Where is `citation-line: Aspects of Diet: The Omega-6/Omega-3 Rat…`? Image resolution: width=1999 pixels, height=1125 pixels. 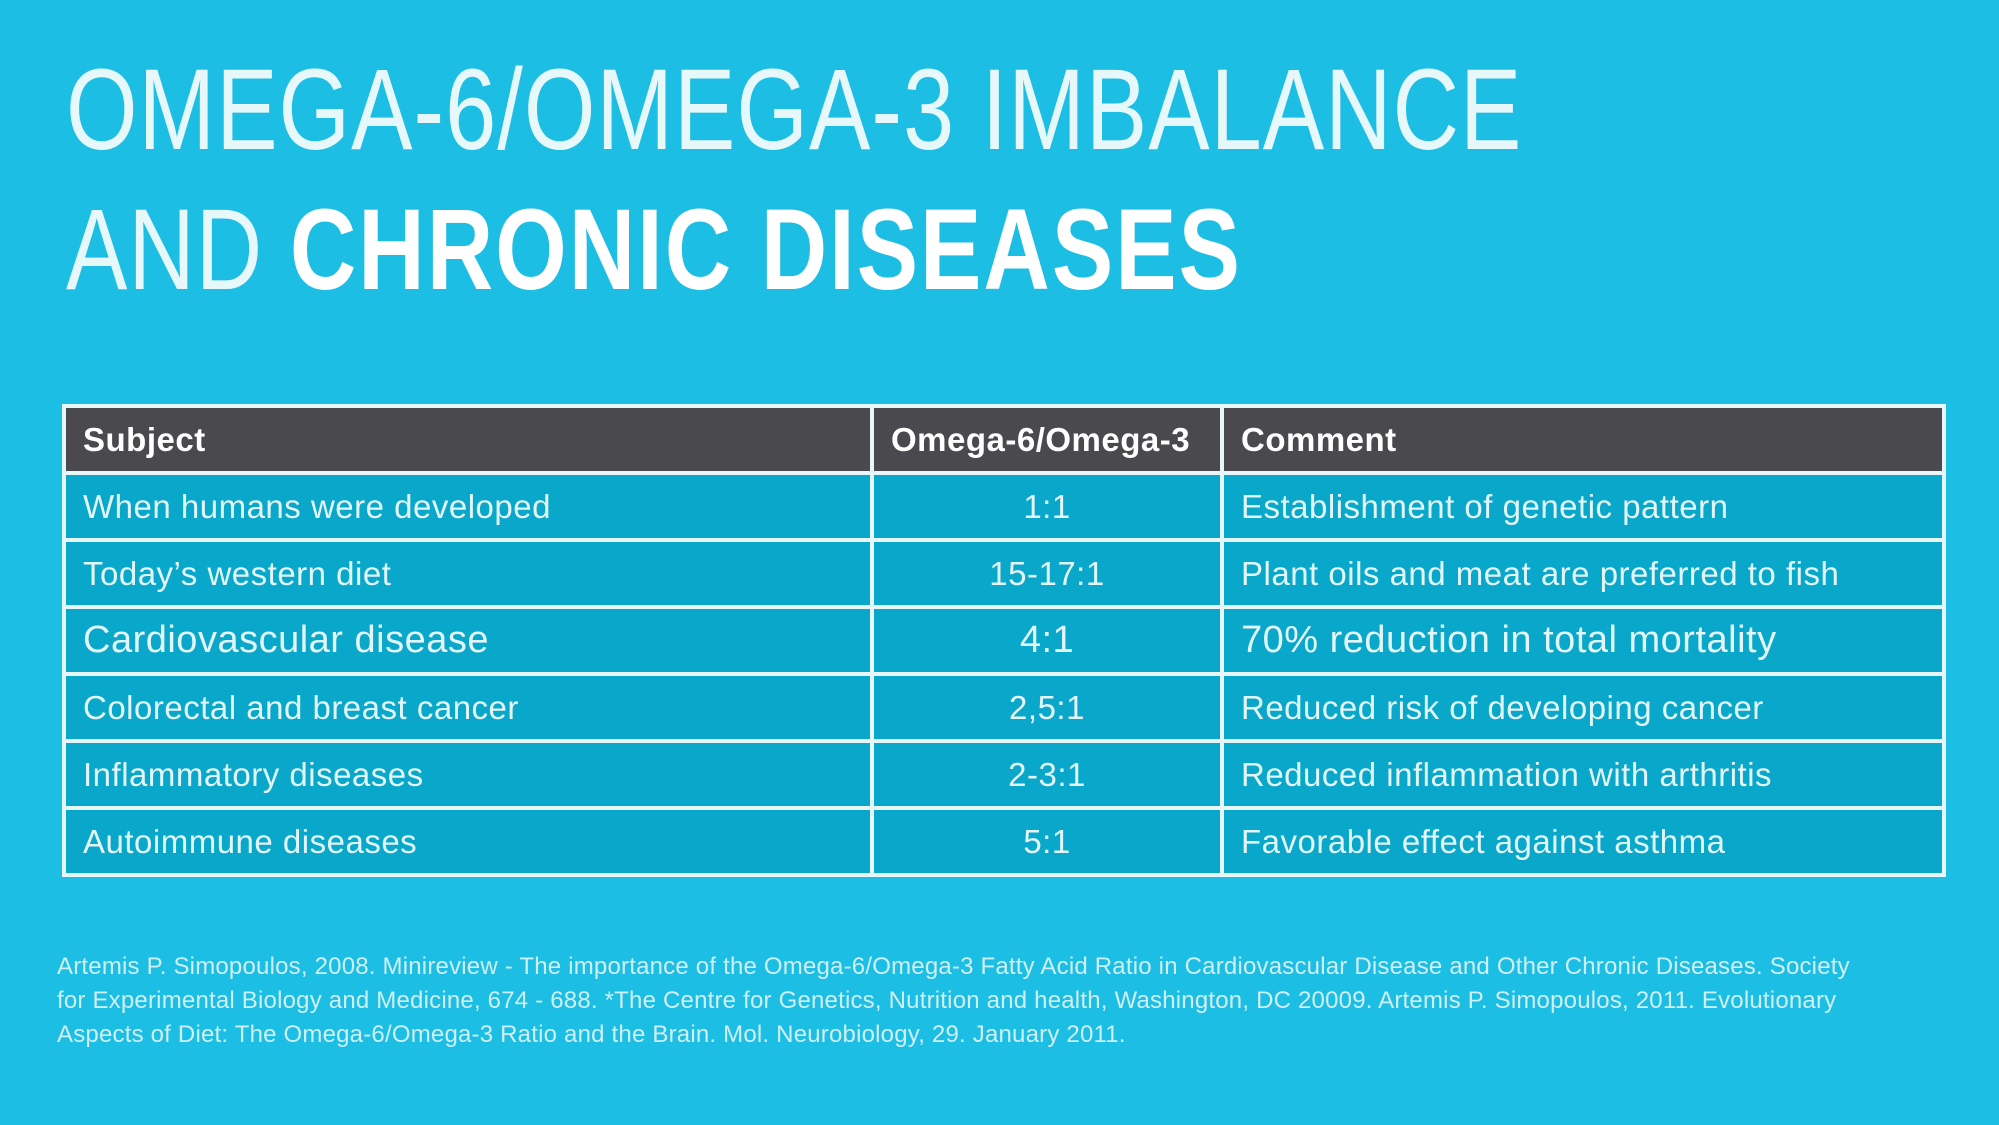
citation-line: Aspects of Diet: The Omega-6/Omega-3 Rat… is located at coordinates (591, 1034).